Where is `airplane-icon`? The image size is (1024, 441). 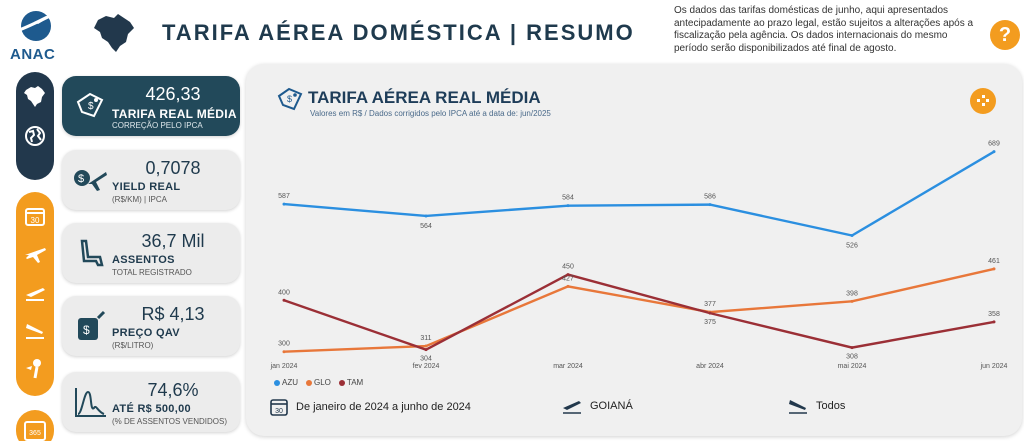
airplane-icon is located at coordinates (35, 254).